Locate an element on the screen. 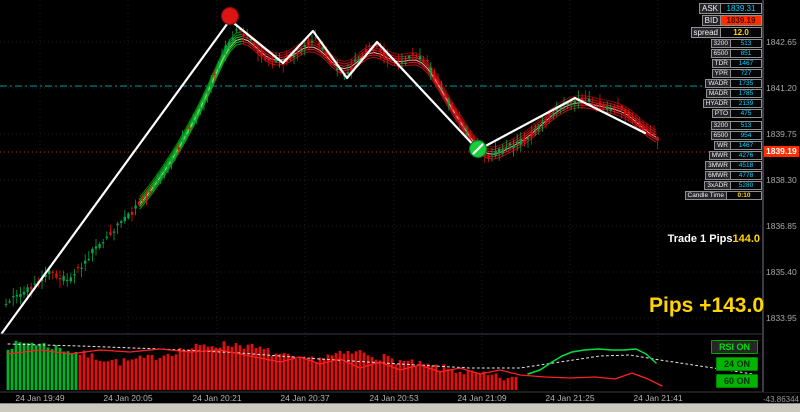 This screenshot has height=412, width=800. quote-row-value: 1735 is located at coordinates (746, 83).